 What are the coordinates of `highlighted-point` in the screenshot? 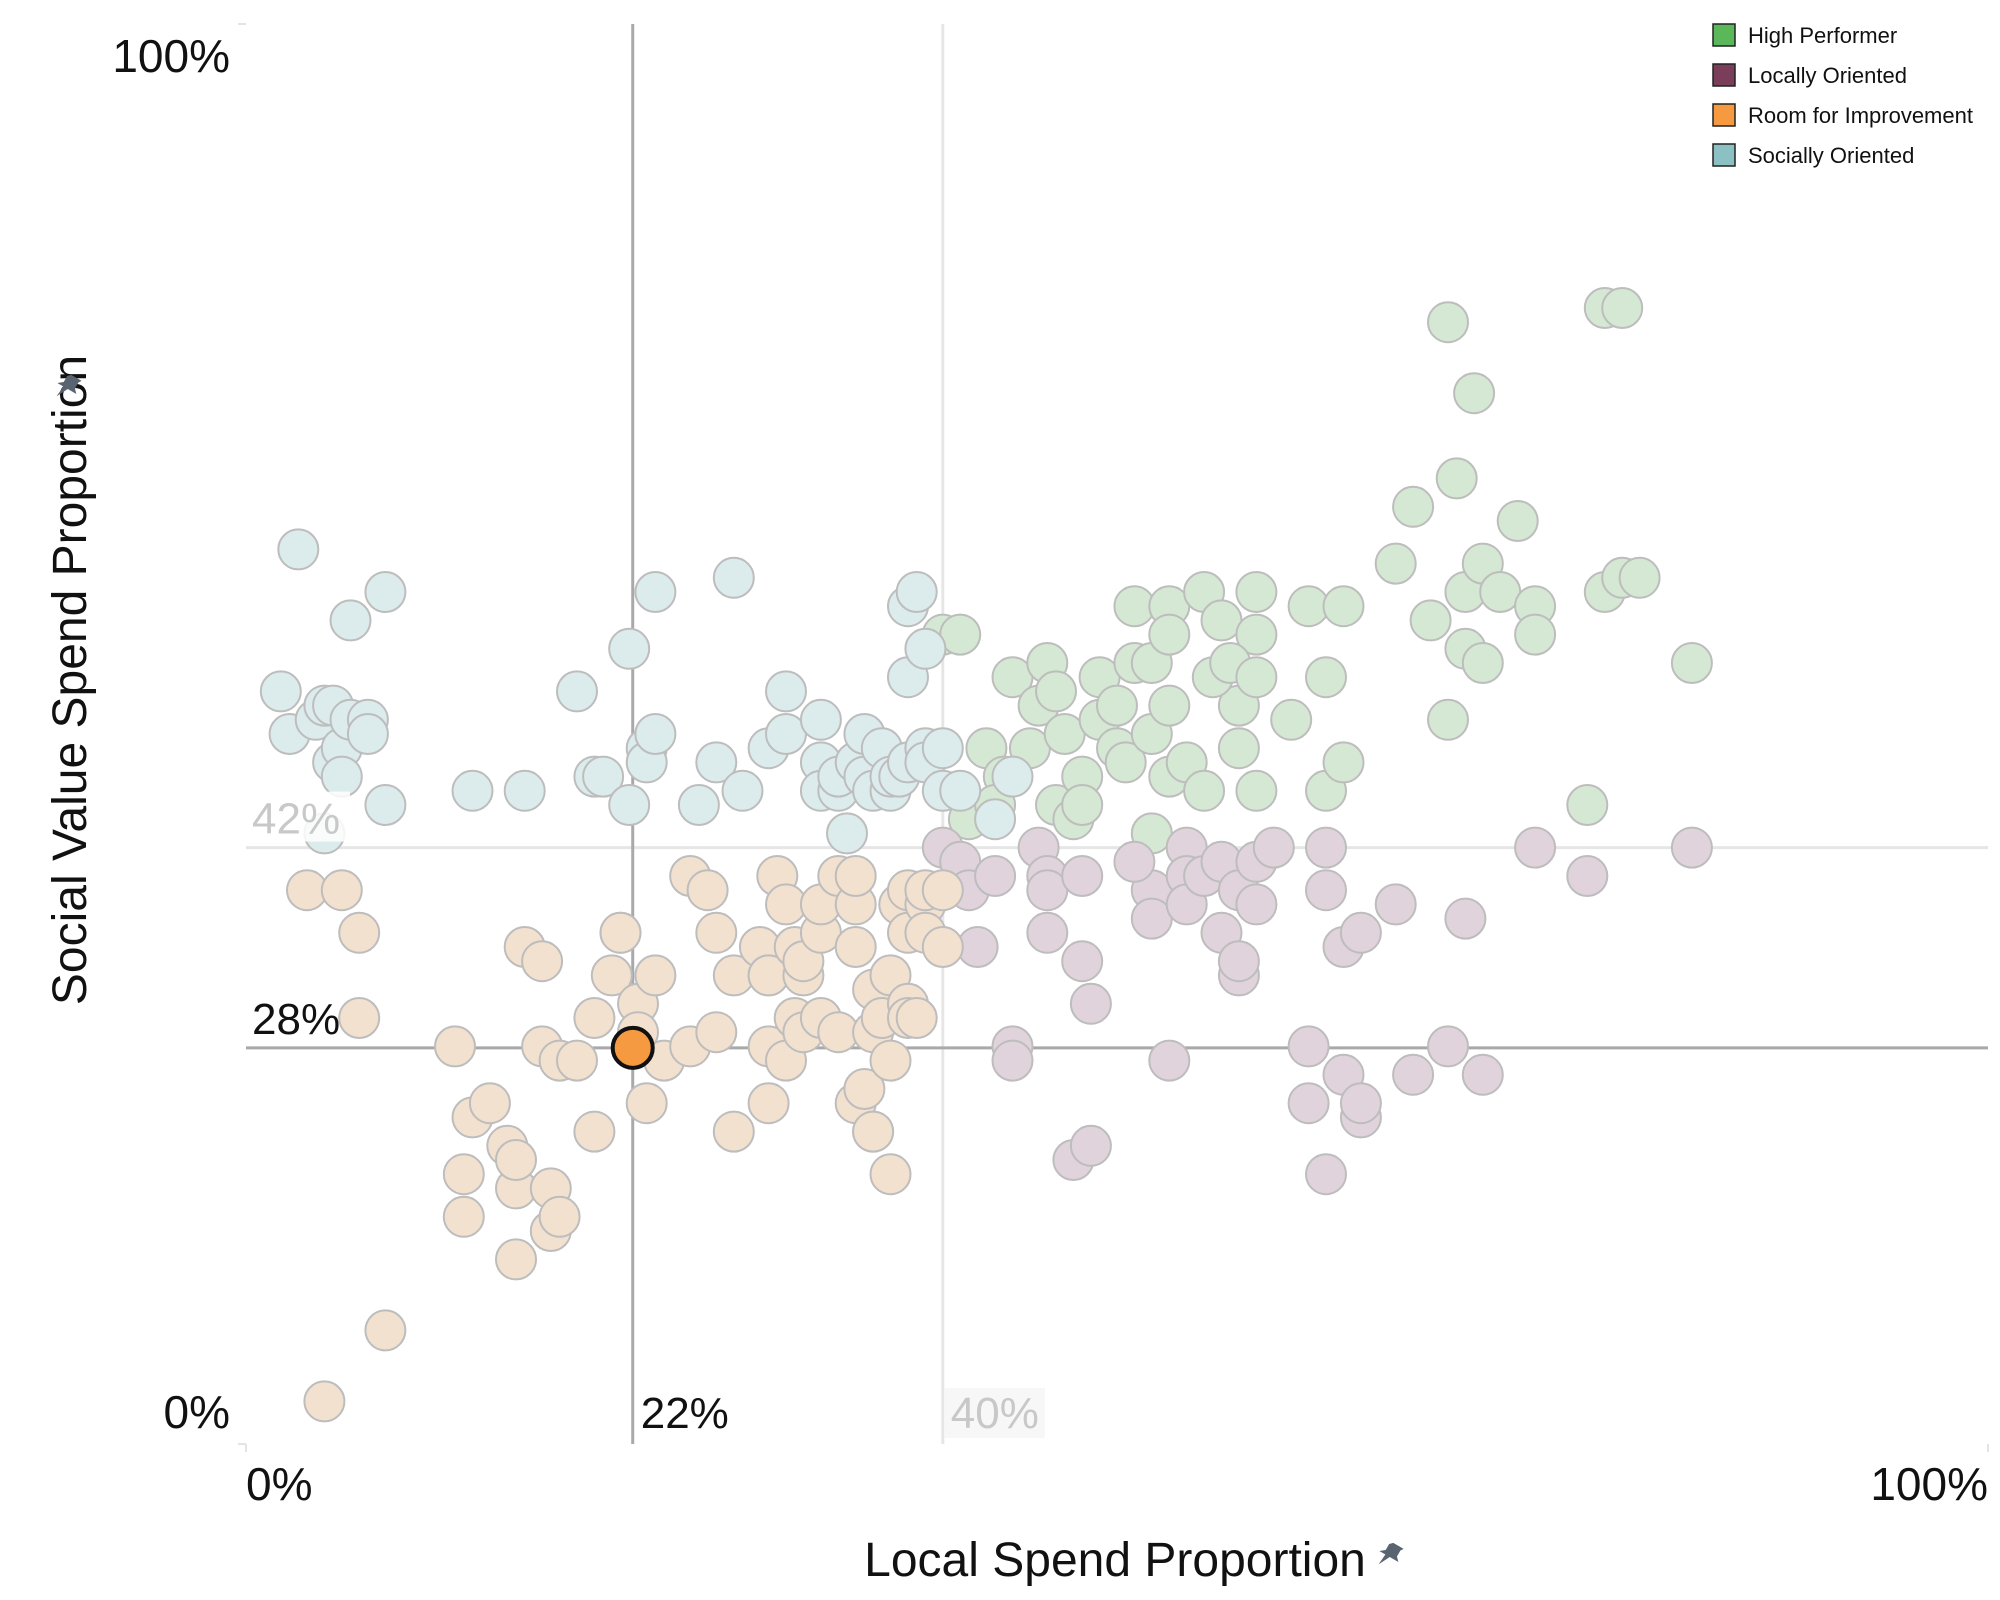 It's located at (632, 1047).